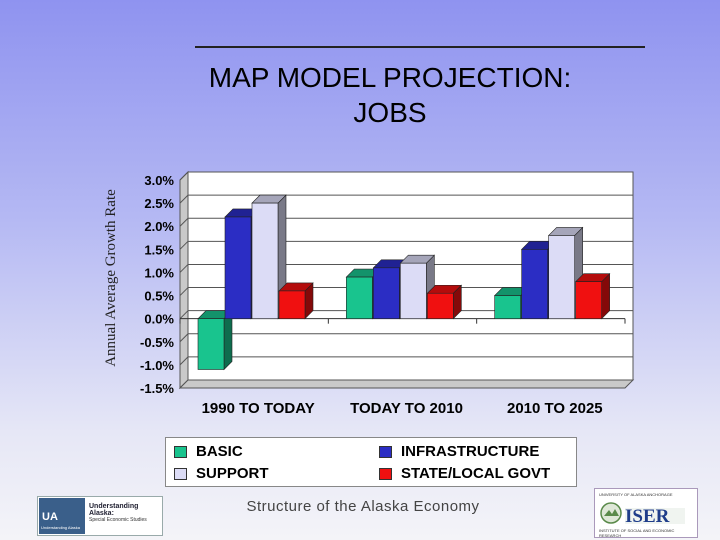 This screenshot has width=720, height=540. Describe the element at coordinates (385, 474) in the screenshot. I see `legend-swatch-state-local-govt` at that location.